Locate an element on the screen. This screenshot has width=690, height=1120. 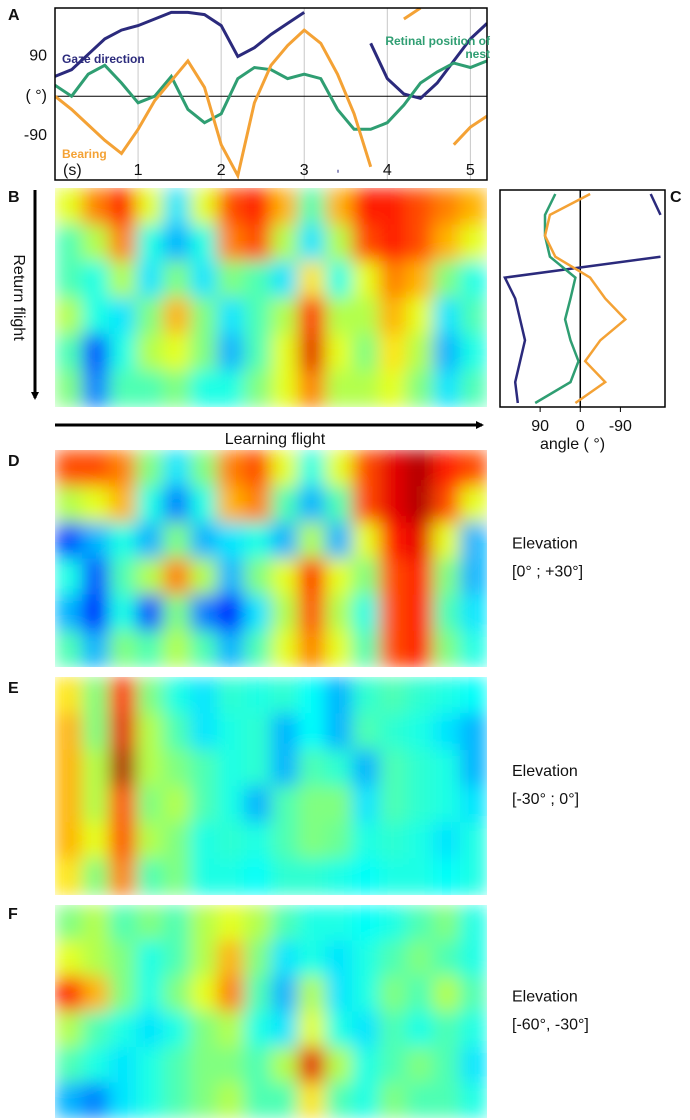
y-tick-label: -90 is located at coordinates (35, 135).